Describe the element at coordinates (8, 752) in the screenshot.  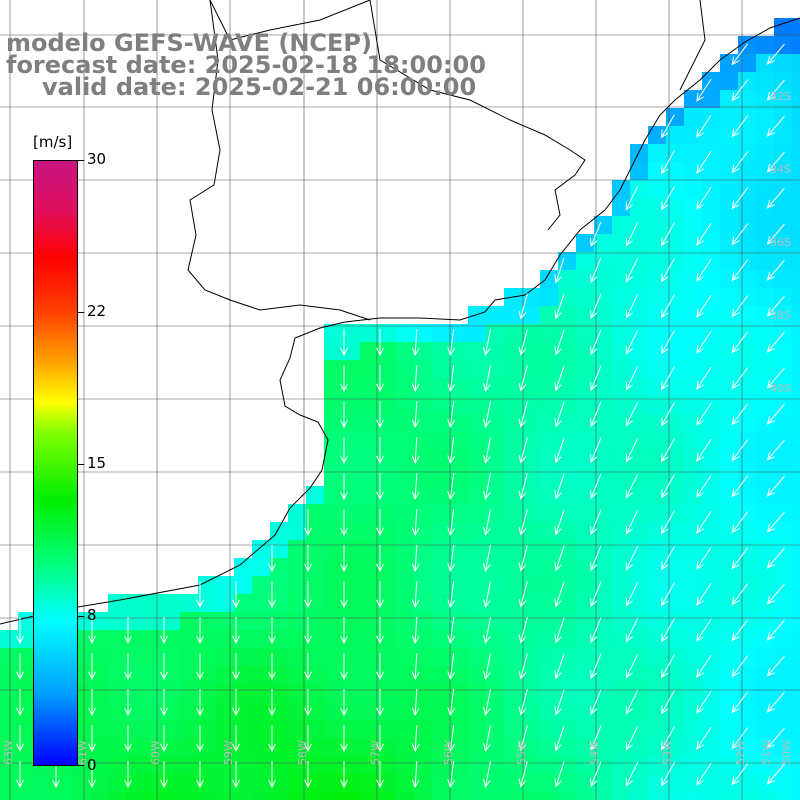
I see `longitude-label: 63W` at that location.